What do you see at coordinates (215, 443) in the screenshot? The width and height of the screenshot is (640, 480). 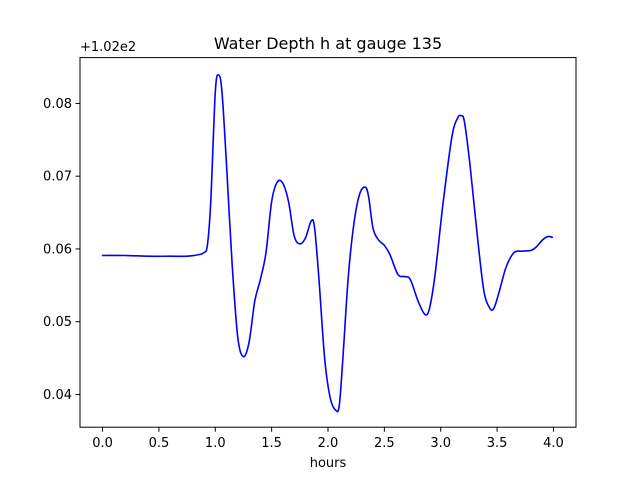 I see `x-tick-label: 1.0` at bounding box center [215, 443].